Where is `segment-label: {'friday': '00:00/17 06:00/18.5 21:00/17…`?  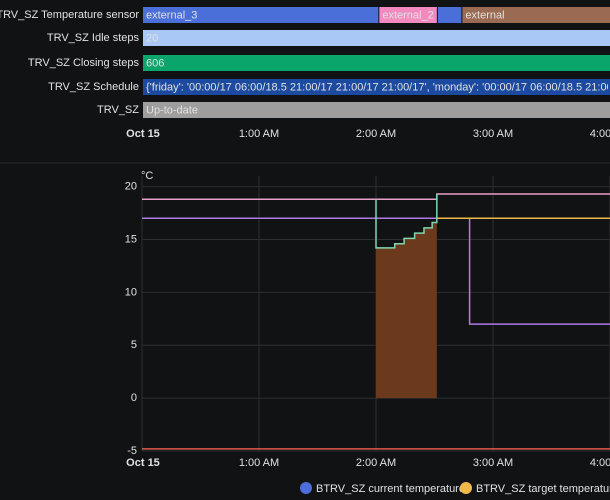
segment-label: {'friday': '00:00/17 06:00/18.5 21:00/17… is located at coordinates (378, 87).